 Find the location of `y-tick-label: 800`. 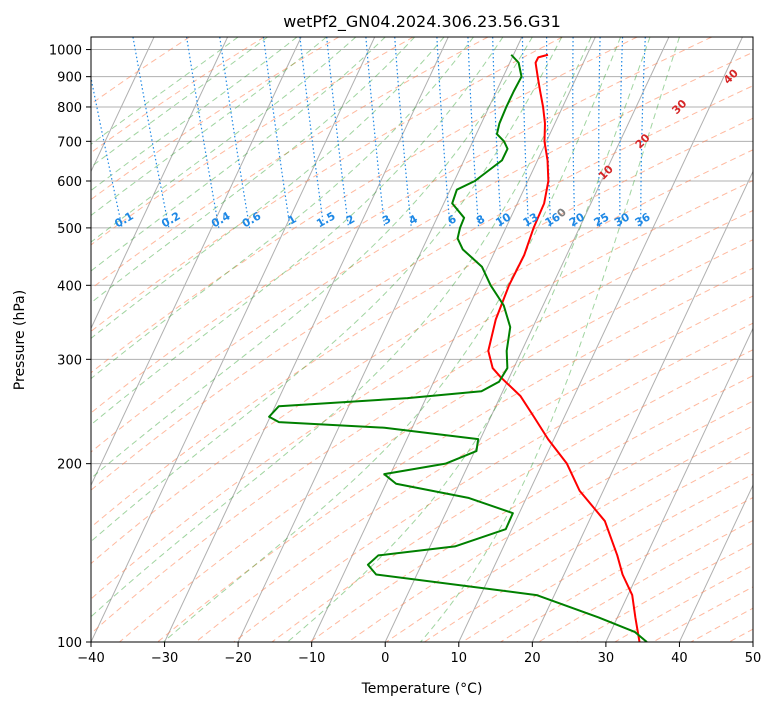

y-tick-label: 800 is located at coordinates (69, 108).